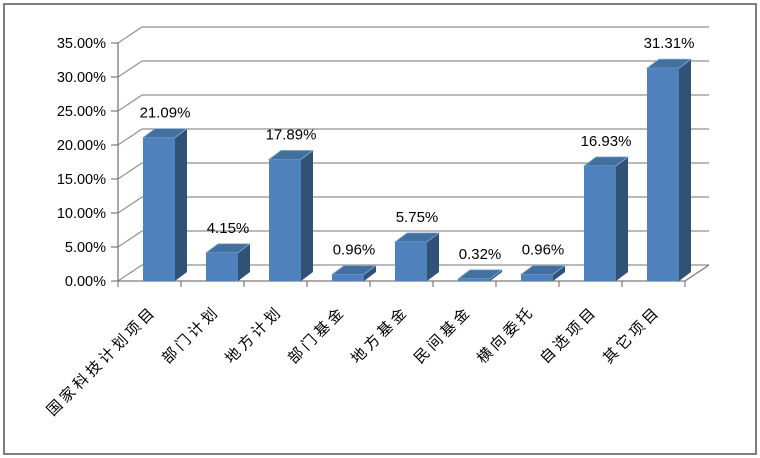 The height and width of the screenshot is (458, 760). What do you see at coordinates (254, 335) in the screenshot?
I see `category-label: 地方计划` at bounding box center [254, 335].